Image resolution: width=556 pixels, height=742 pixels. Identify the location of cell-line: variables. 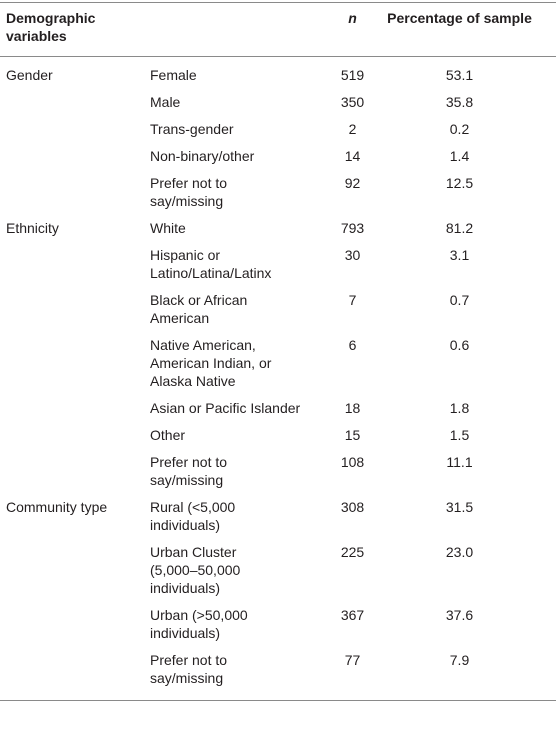
(36, 36).